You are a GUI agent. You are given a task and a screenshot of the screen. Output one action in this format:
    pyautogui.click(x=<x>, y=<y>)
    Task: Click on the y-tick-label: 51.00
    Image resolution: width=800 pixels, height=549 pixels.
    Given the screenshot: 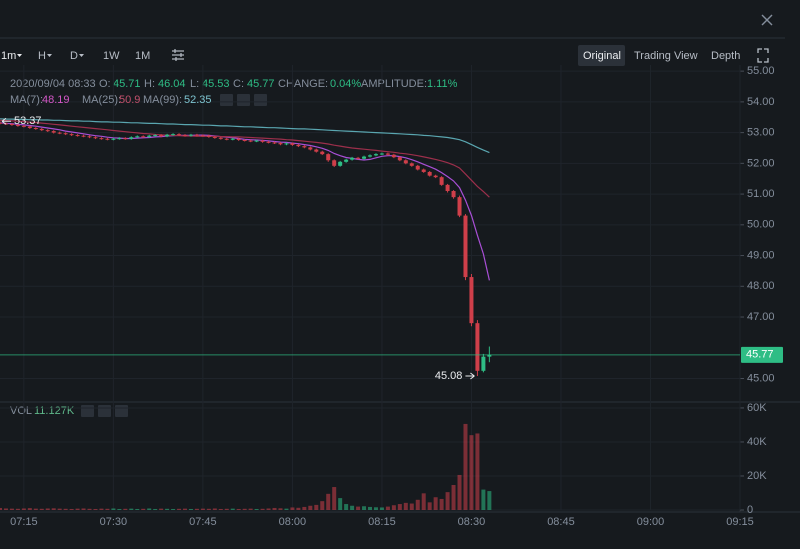 What is the action you would take?
    pyautogui.click(x=761, y=194)
    